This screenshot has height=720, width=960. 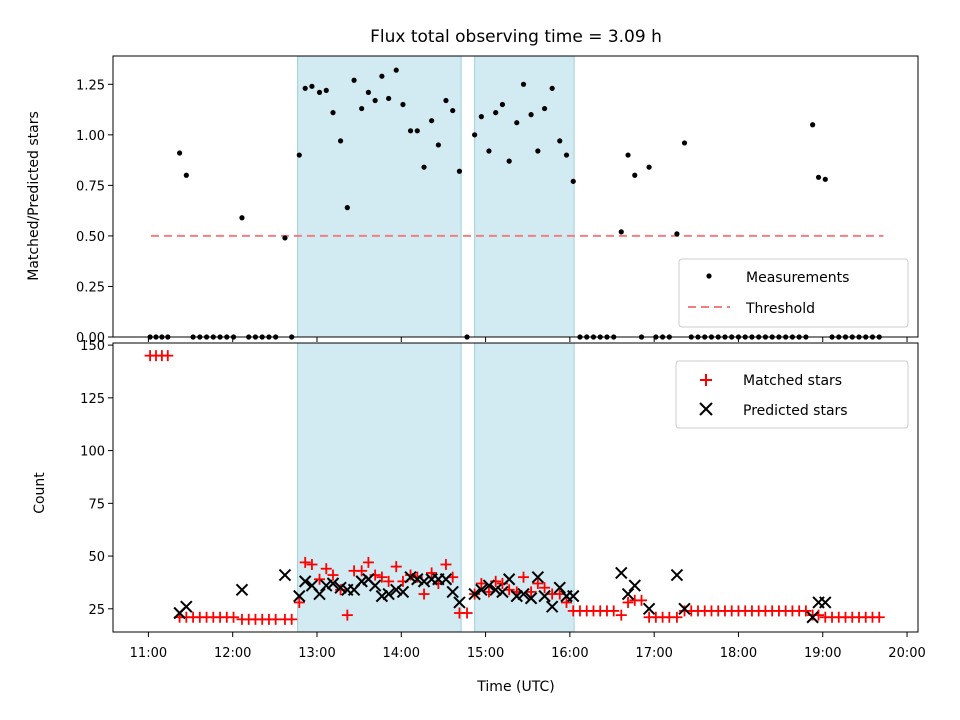 I want to click on bottom-y-ticks: 25 50 75 100 125 150, so click(x=96, y=478).